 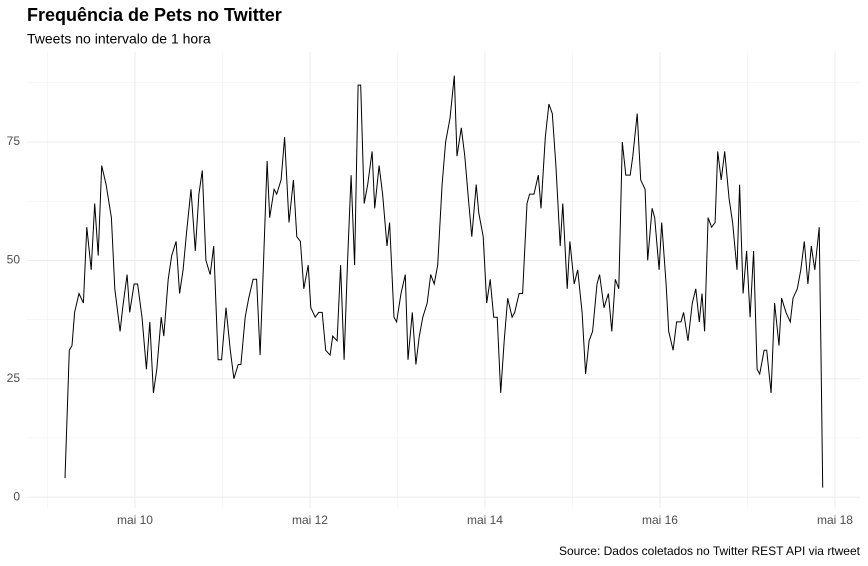 I want to click on y-tick-label: 50, so click(x=14, y=260).